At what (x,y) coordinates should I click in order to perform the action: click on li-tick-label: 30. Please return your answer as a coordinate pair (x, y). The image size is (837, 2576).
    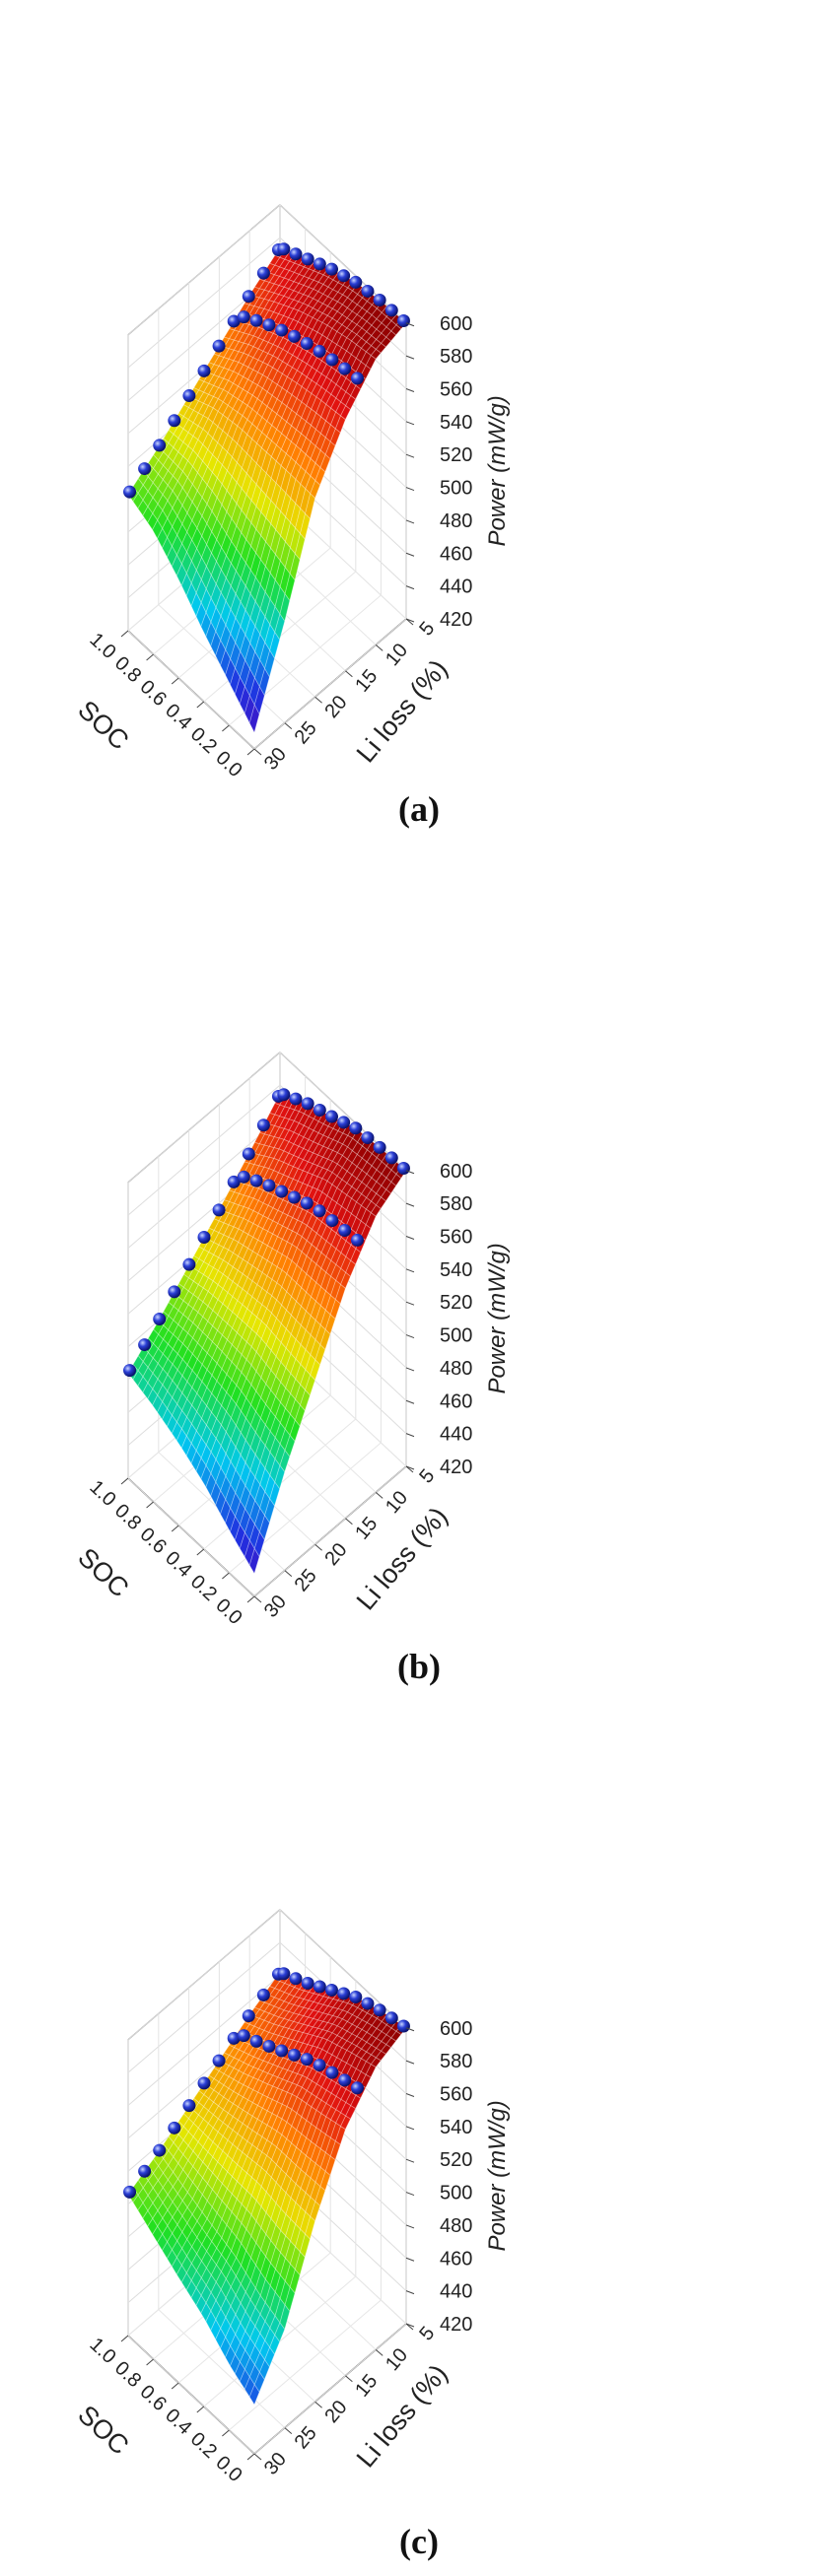
    Looking at the image, I should click on (275, 2464).